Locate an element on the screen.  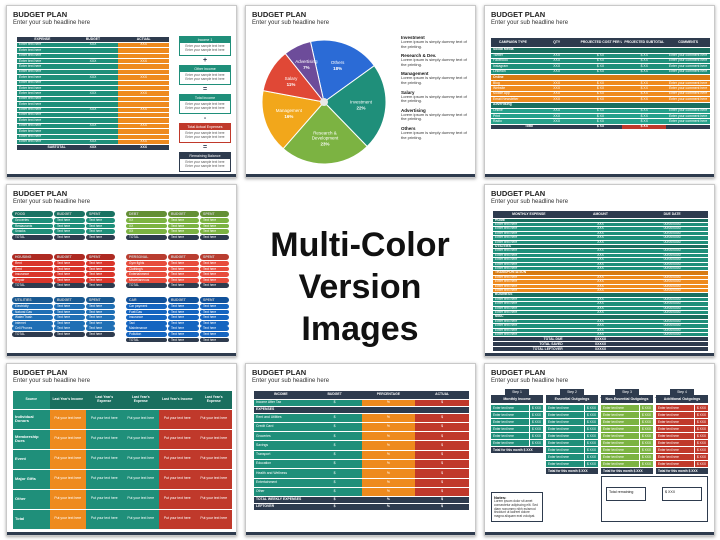
table-cell: $ is located at coordinates (334, 427).